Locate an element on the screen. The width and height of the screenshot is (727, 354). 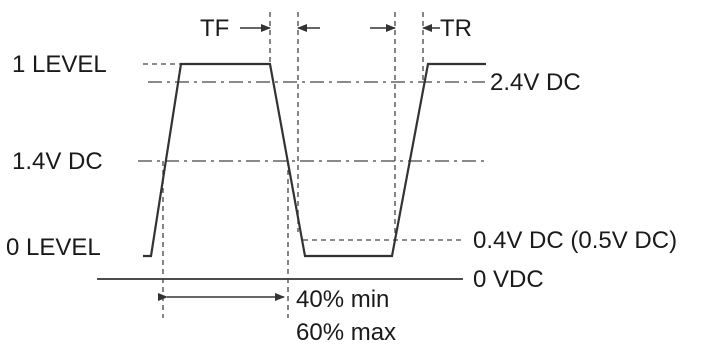
ground-label: 0 VDC is located at coordinates (508, 279).